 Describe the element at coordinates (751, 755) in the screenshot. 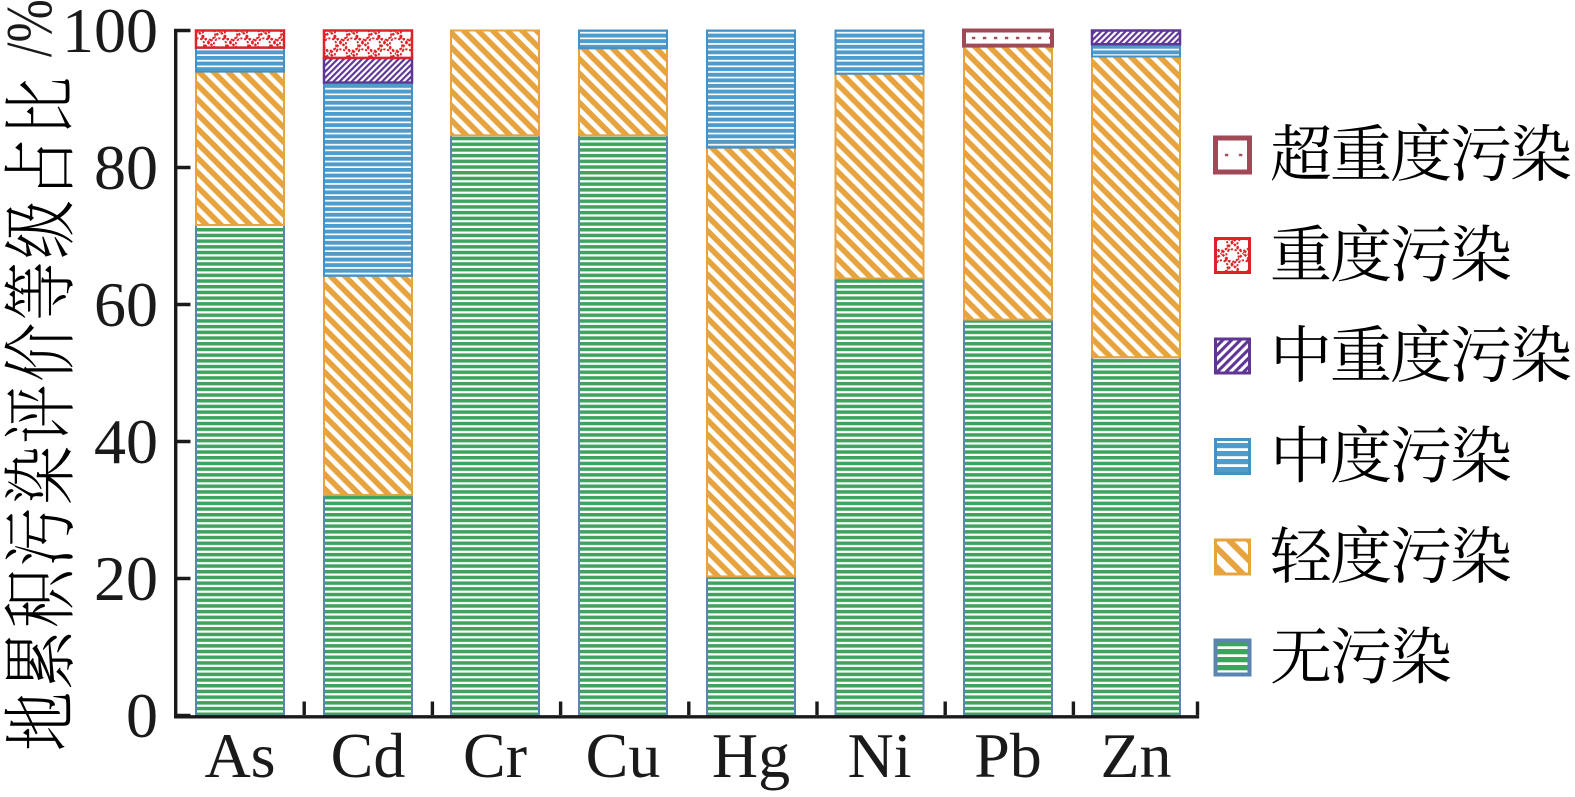

I see `svg-text: Hg` at that location.